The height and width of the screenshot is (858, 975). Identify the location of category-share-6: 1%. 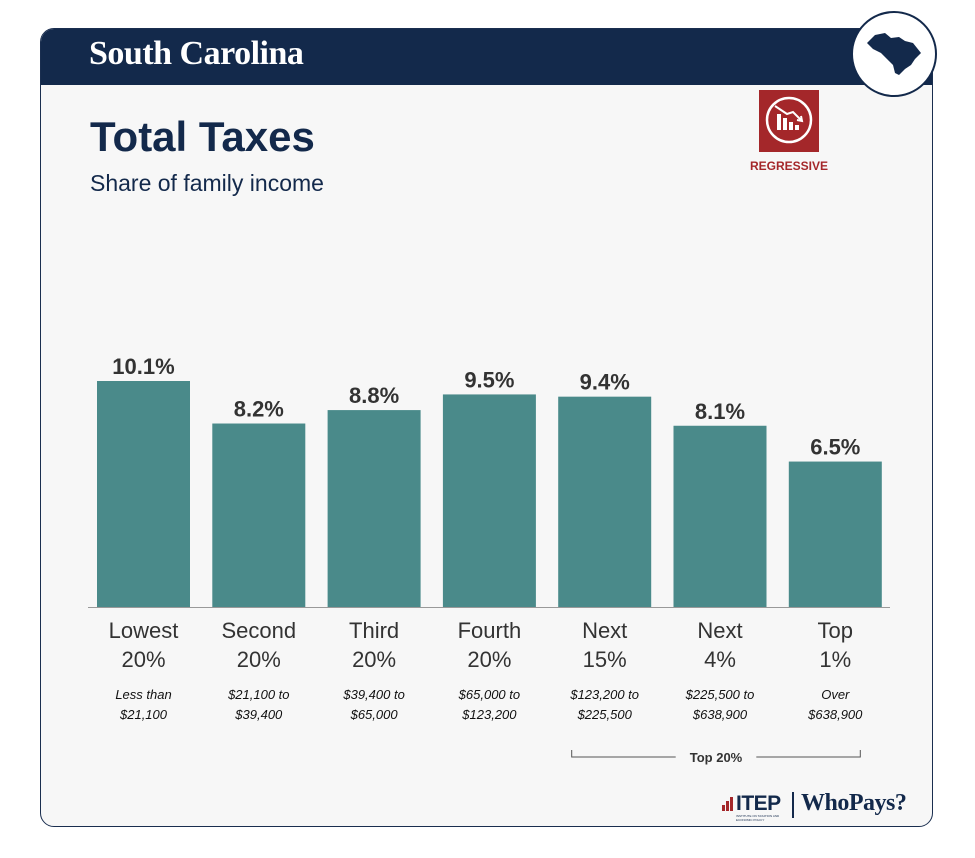
(835, 659).